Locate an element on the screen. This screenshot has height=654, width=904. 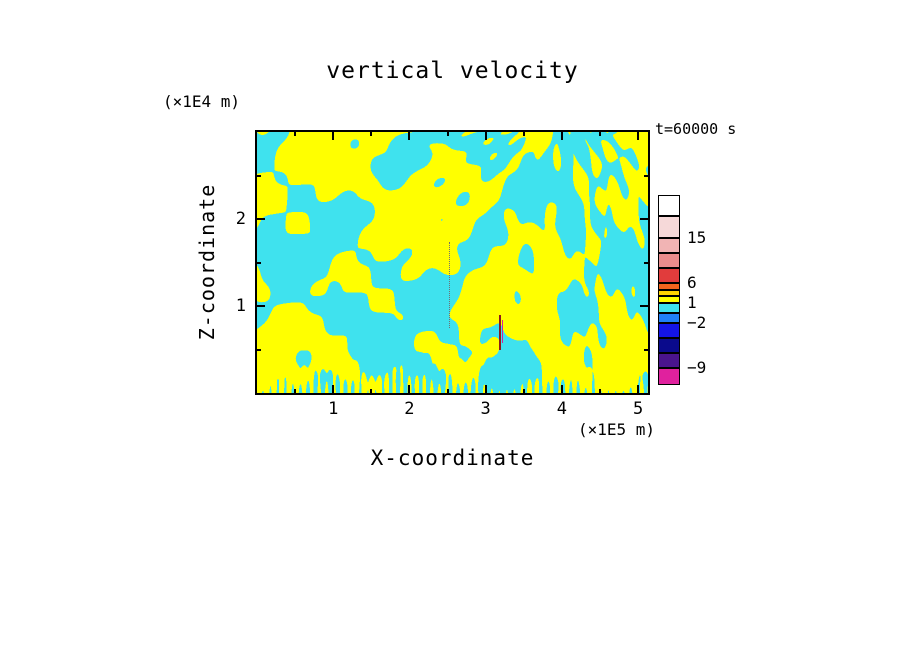
x-tick-label: 3 is located at coordinates (485, 409).